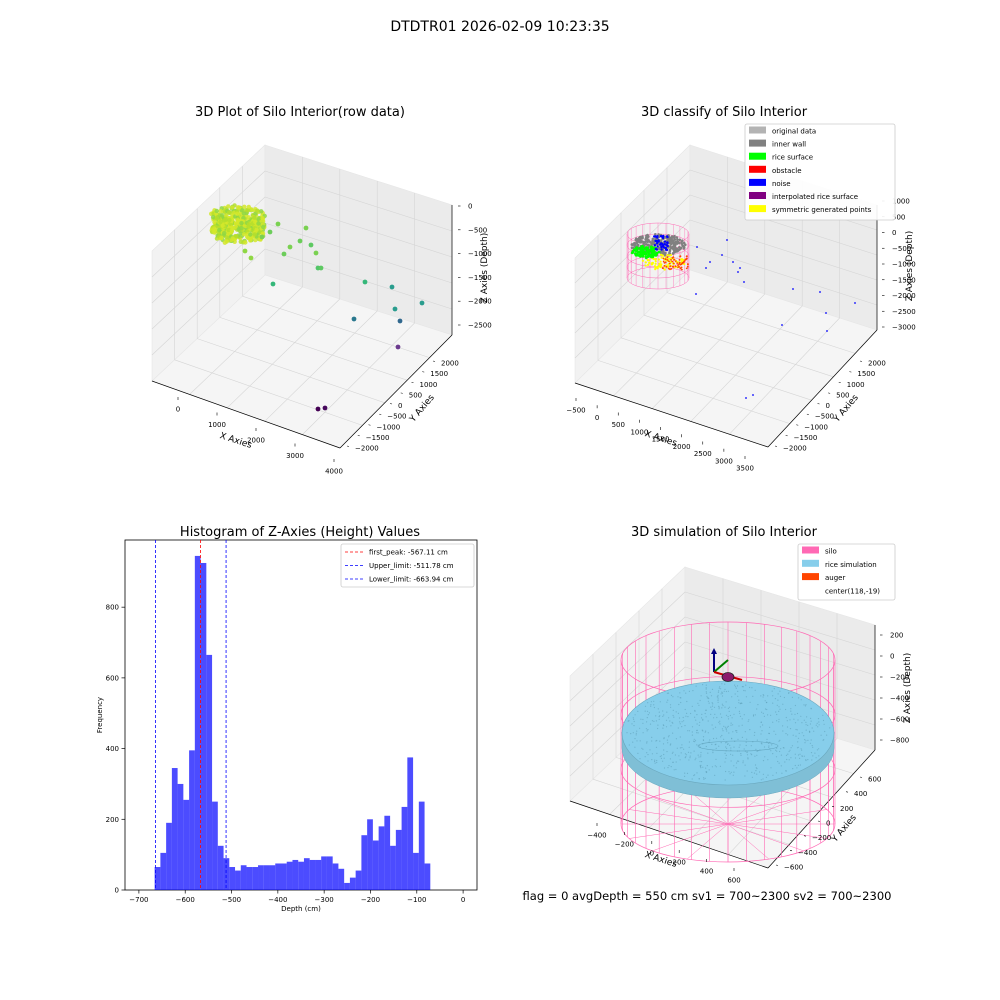 The height and width of the screenshot is (1000, 1000). I want to click on tick-label: 0, so click(892, 657).